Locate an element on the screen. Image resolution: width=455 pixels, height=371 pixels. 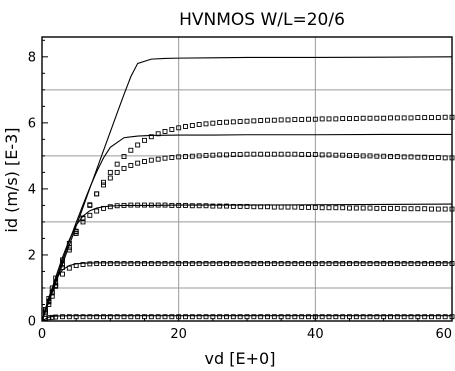
x-tick-label: 60 is located at coordinates (443, 334).